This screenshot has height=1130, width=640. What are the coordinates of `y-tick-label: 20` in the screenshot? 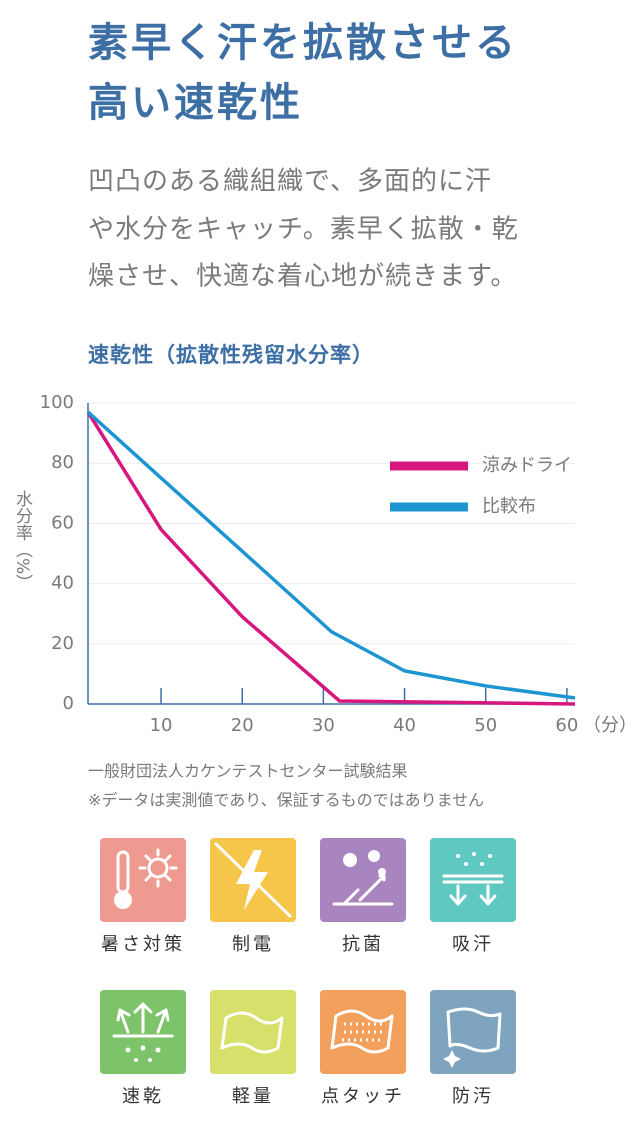 It's located at (62, 643).